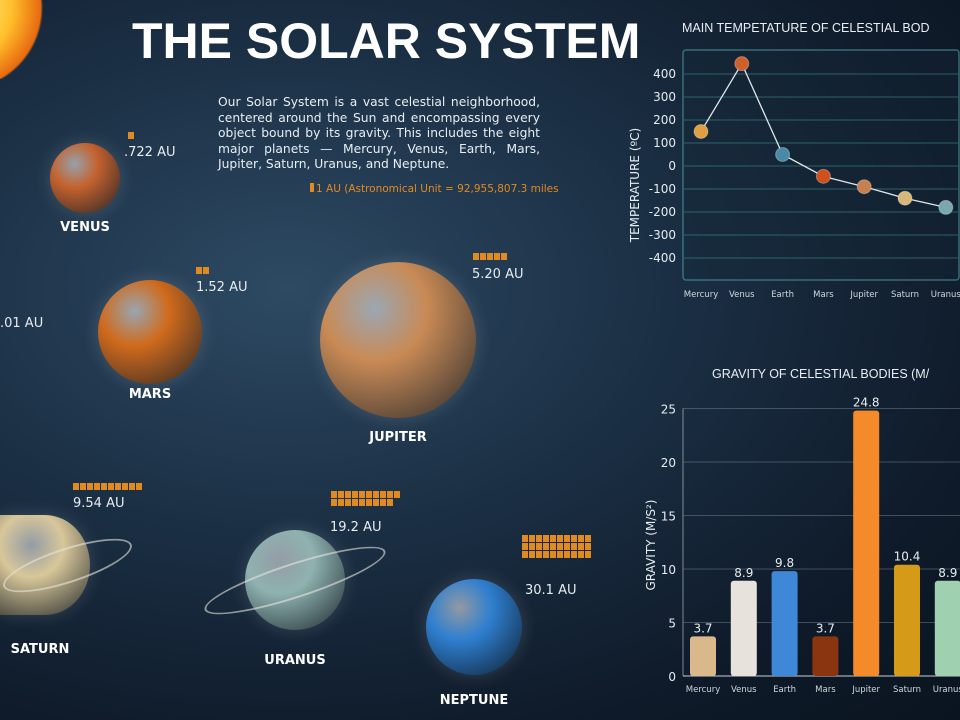 This screenshot has width=960, height=720. Describe the element at coordinates (701, 131) in the screenshot. I see `temperature-point-mercury` at that location.